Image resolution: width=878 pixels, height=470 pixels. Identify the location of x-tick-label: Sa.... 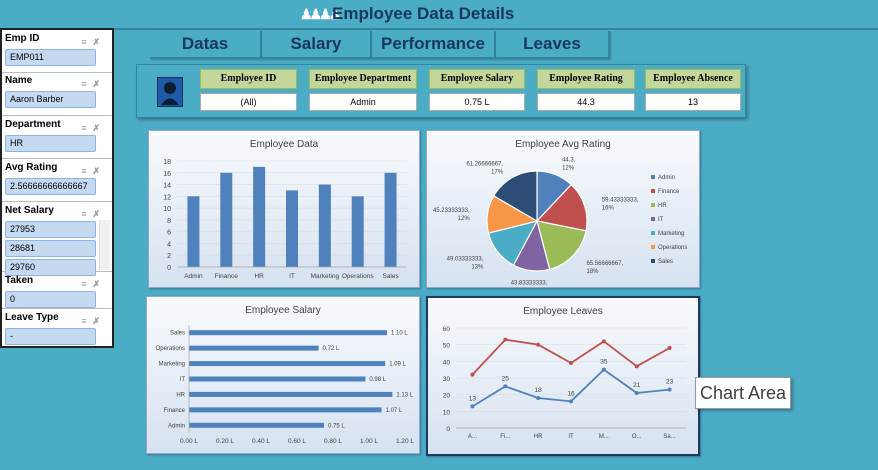
(669, 437).